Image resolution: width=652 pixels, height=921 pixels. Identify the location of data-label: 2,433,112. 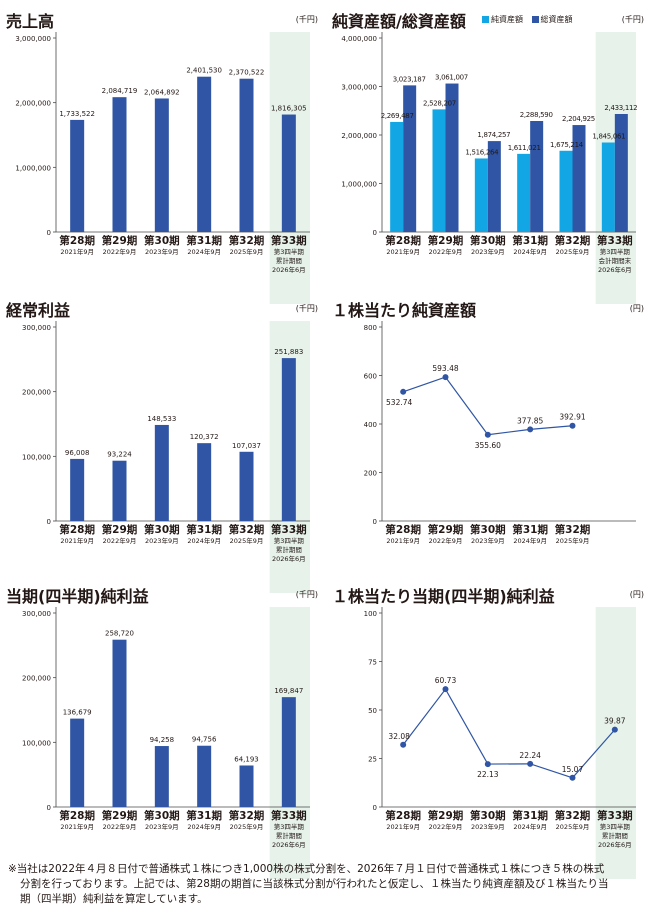
(620, 108).